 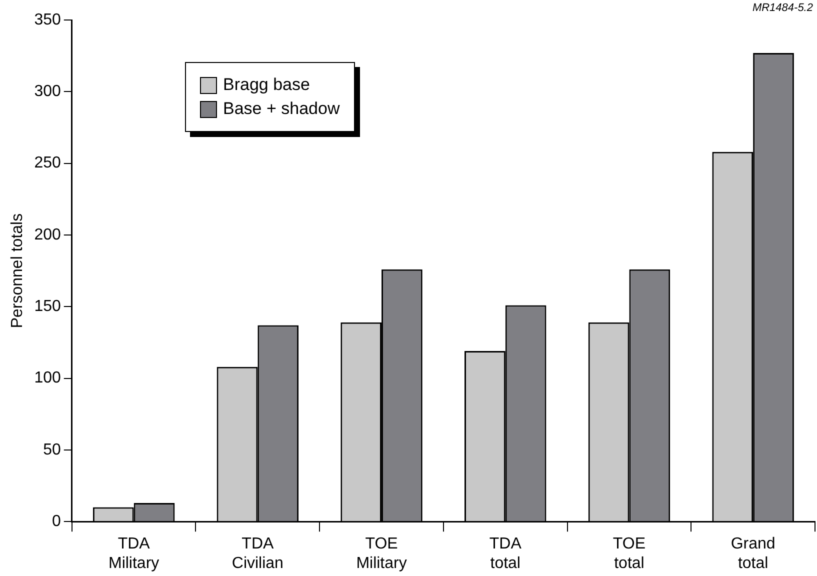 I want to click on y-tick-label: 100, so click(x=47, y=378).